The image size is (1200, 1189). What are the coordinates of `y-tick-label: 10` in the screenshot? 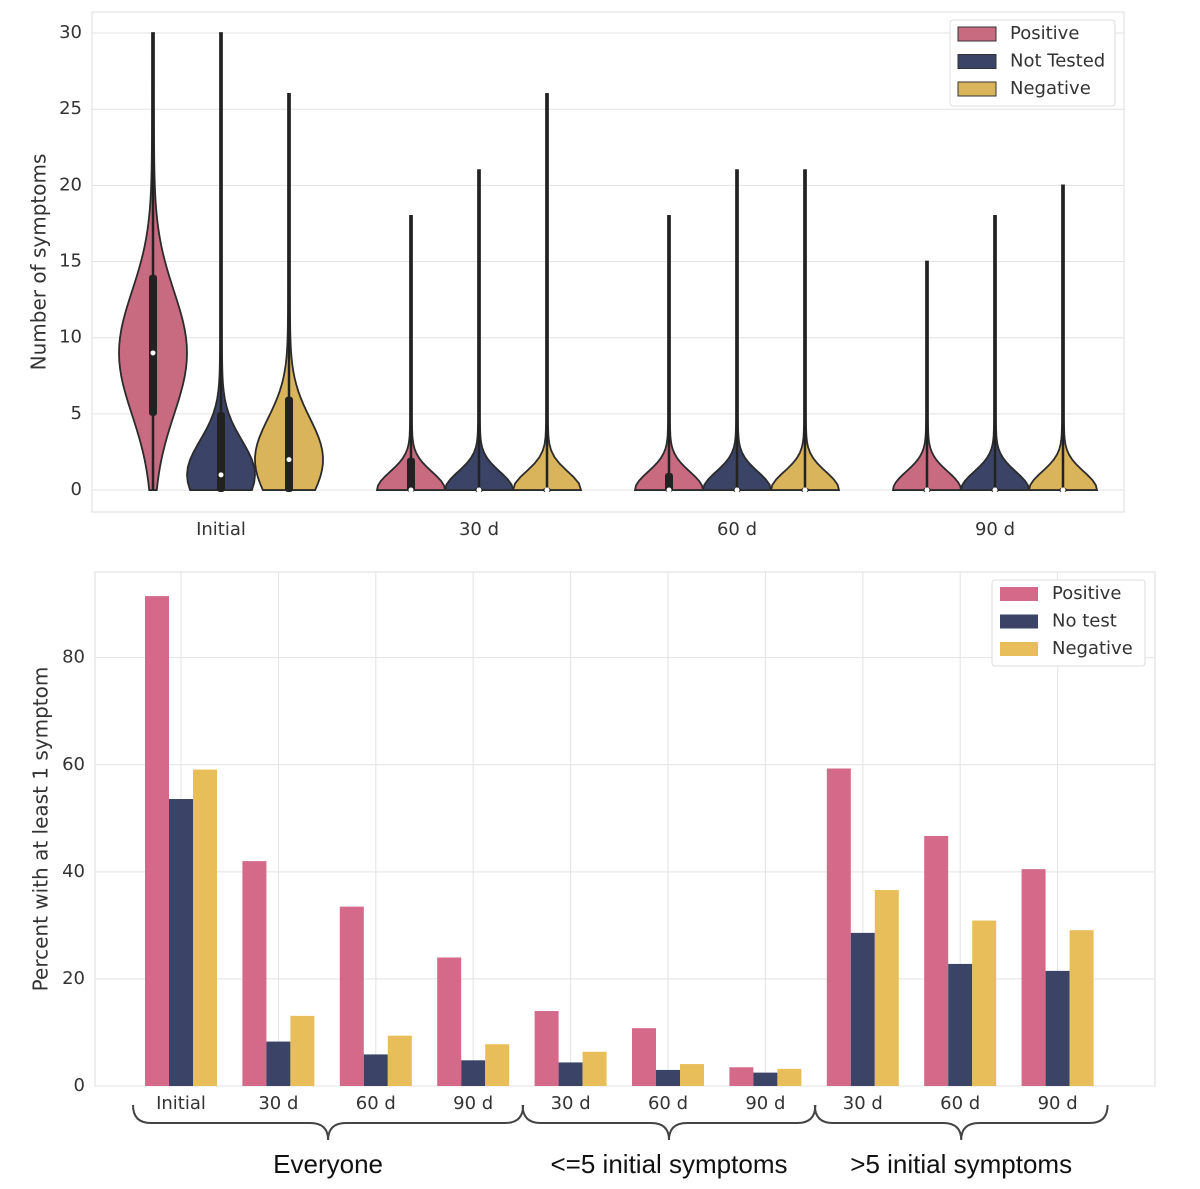 It's located at (70, 337).